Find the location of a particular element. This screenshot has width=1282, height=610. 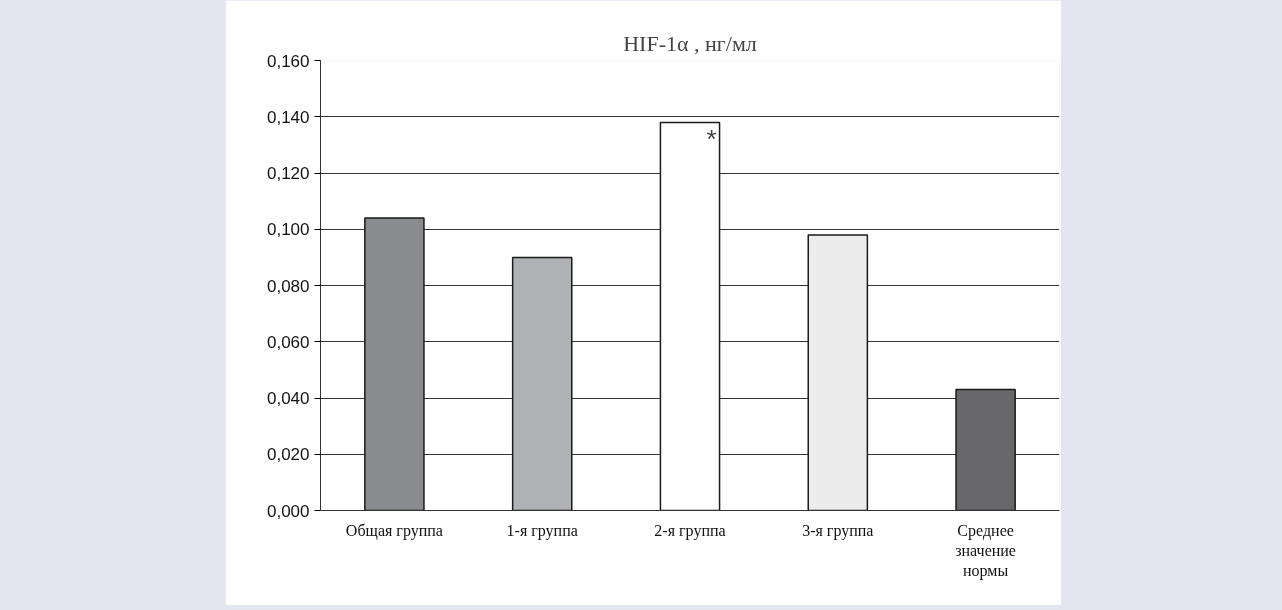

y-tick-label: 0,040 is located at coordinates (288, 398).